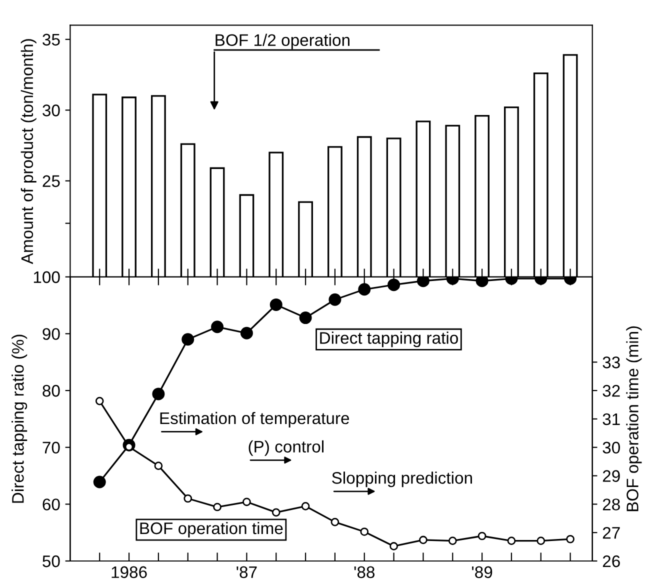 The width and height of the screenshot is (656, 587). What do you see at coordinates (402, 480) in the screenshot?
I see `annotation: Slopping prediction` at bounding box center [402, 480].